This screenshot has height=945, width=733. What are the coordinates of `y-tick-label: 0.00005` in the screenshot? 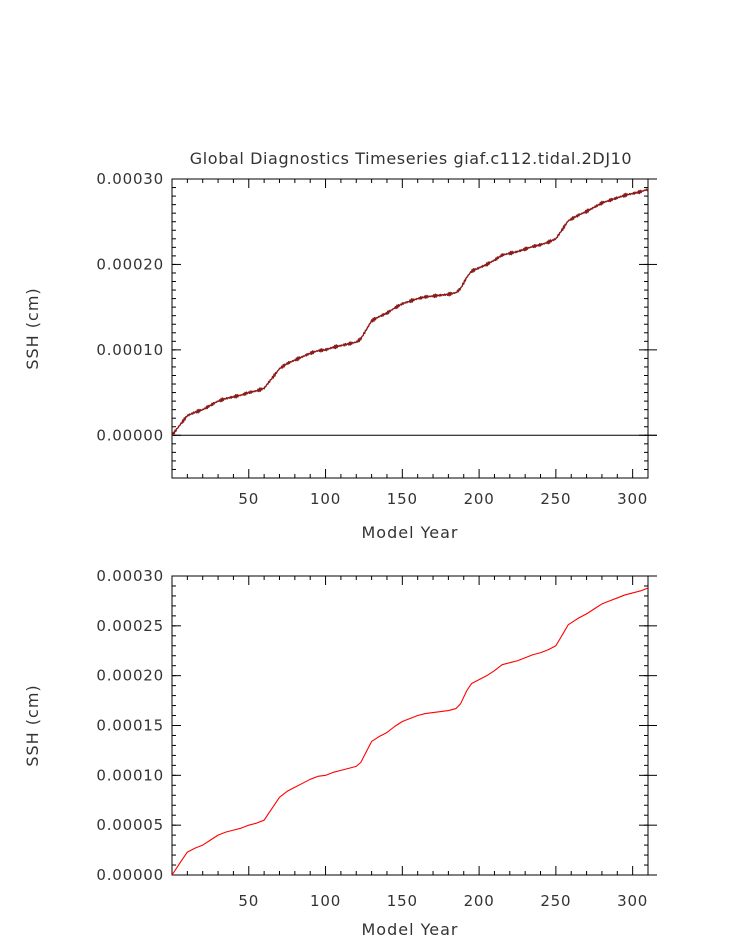 It's located at (130, 825).